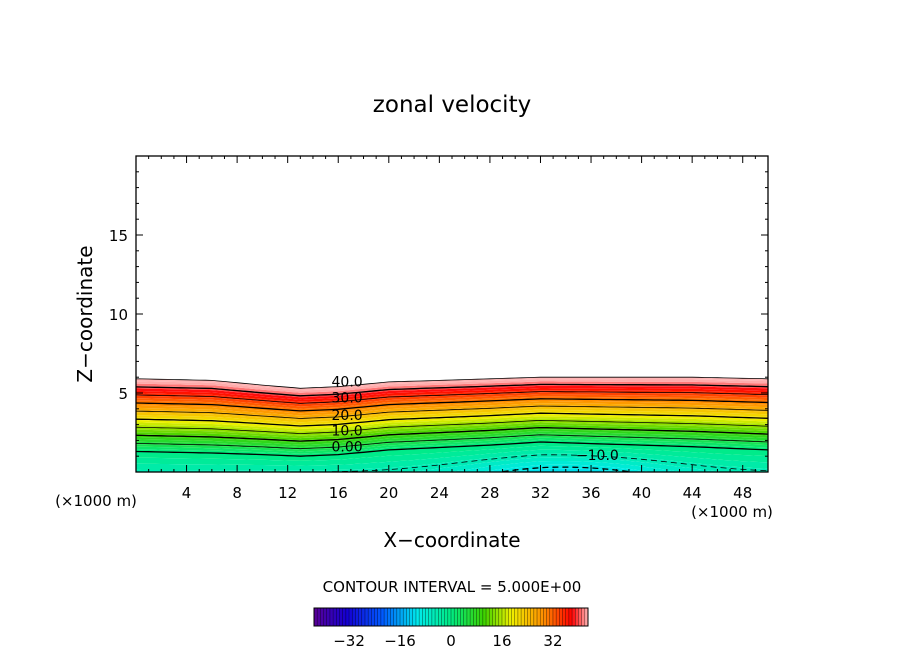 The width and height of the screenshot is (904, 654). Describe the element at coordinates (338, 493) in the screenshot. I see `x-tick-label: 16` at that location.